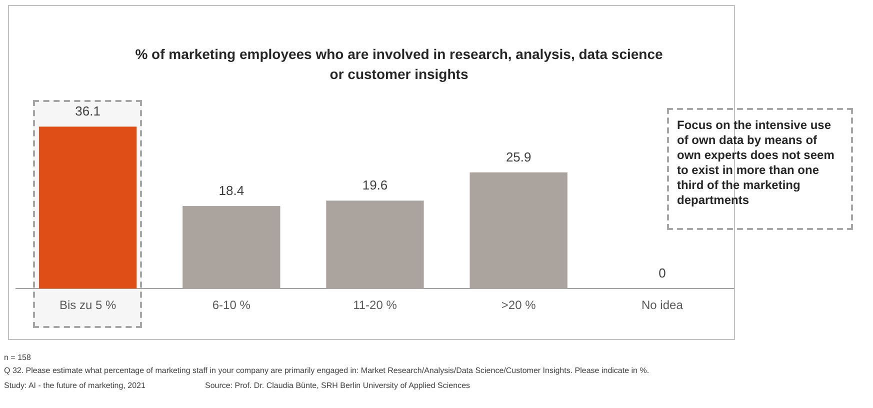 The height and width of the screenshot is (408, 873). Describe the element at coordinates (399, 64) in the screenshot. I see `chart-title: % of marketing employees who are involved in research, analysis, data science or customer insights` at that location.